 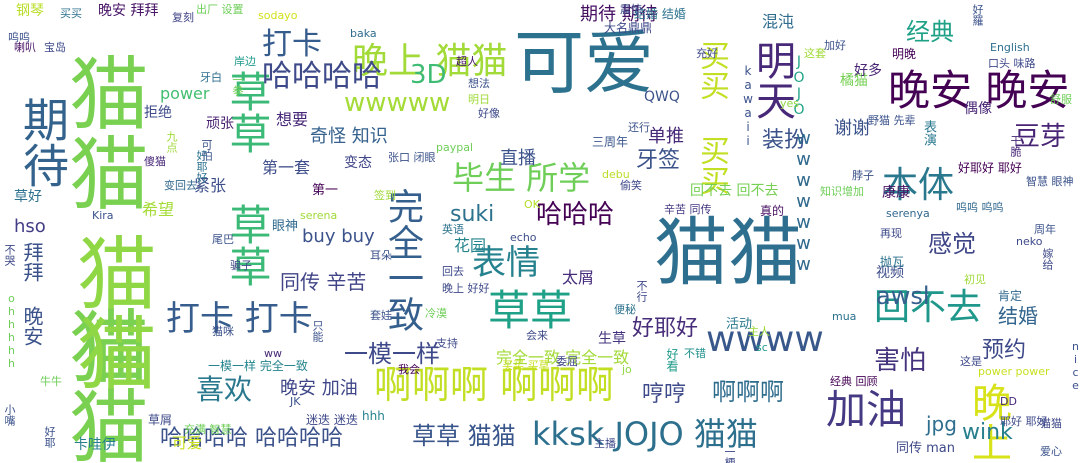 I want to click on cloud-word: serena, so click(x=319, y=215).